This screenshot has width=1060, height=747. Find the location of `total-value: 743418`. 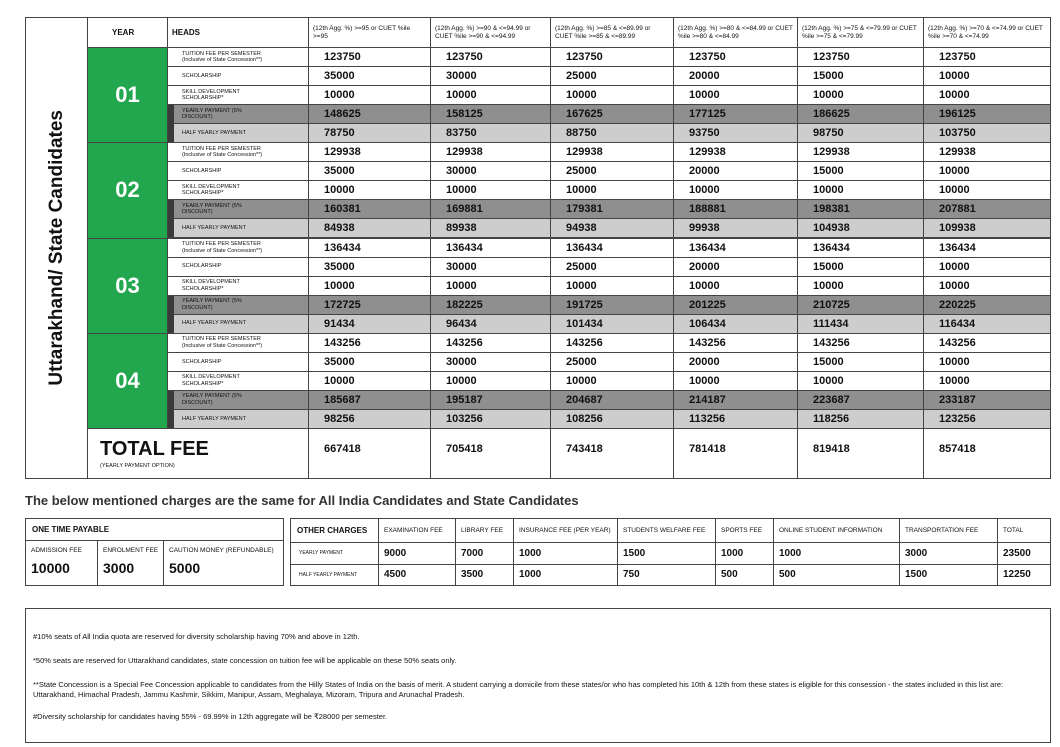

total-value: 743418 is located at coordinates (612, 453).